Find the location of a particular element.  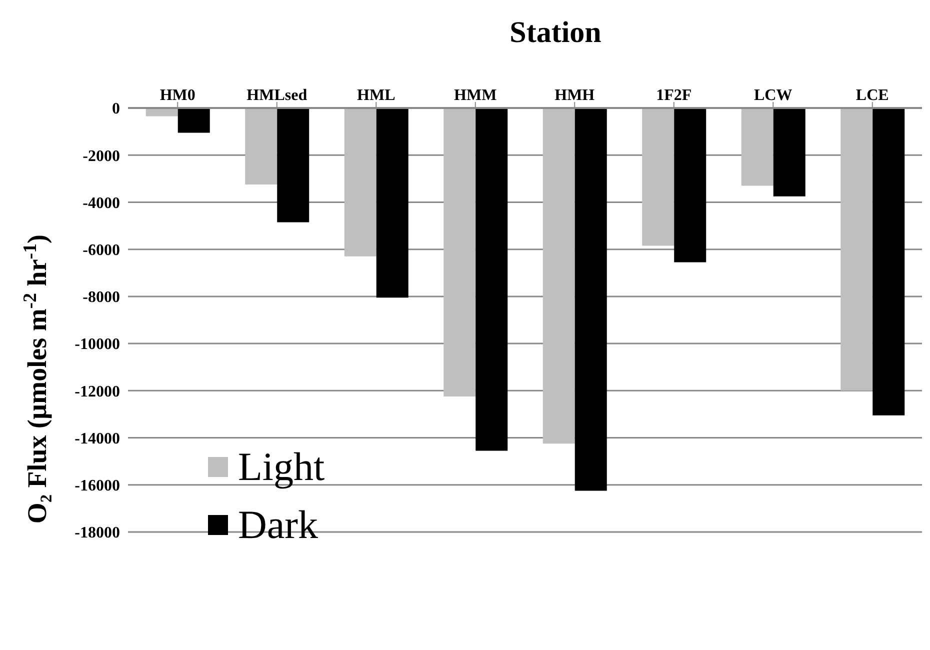

x-tick-label: 1F2F is located at coordinates (674, 95).